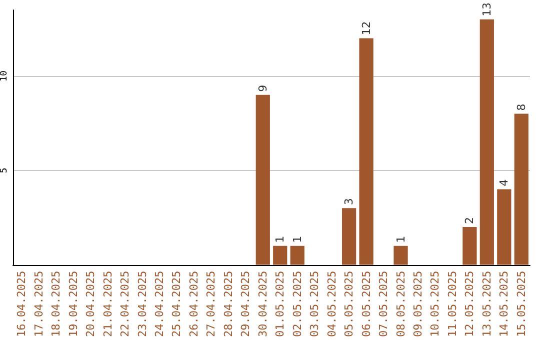  Describe the element at coordinates (159, 304) in the screenshot. I see `x-tick-label: 24.04.2025` at that location.